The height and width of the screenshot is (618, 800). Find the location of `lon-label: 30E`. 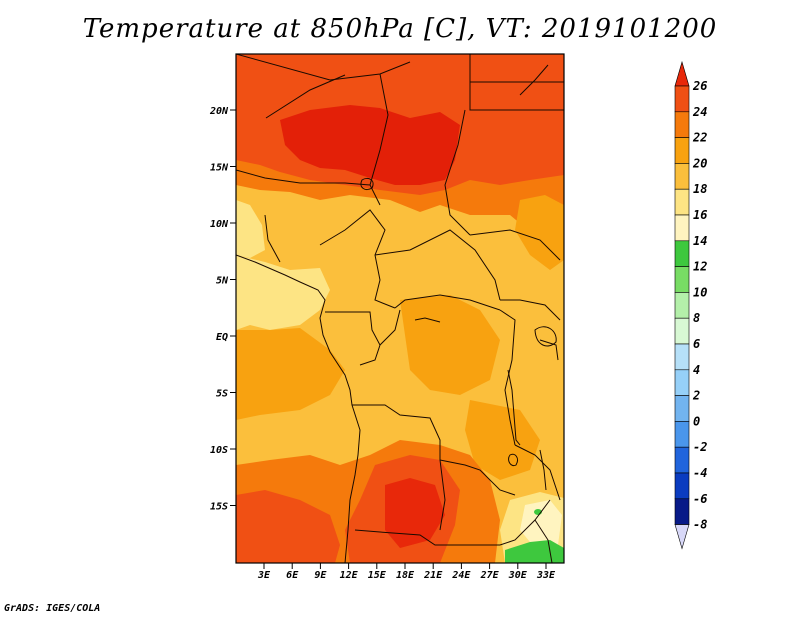

lon-label: 30E is located at coordinates (518, 575).